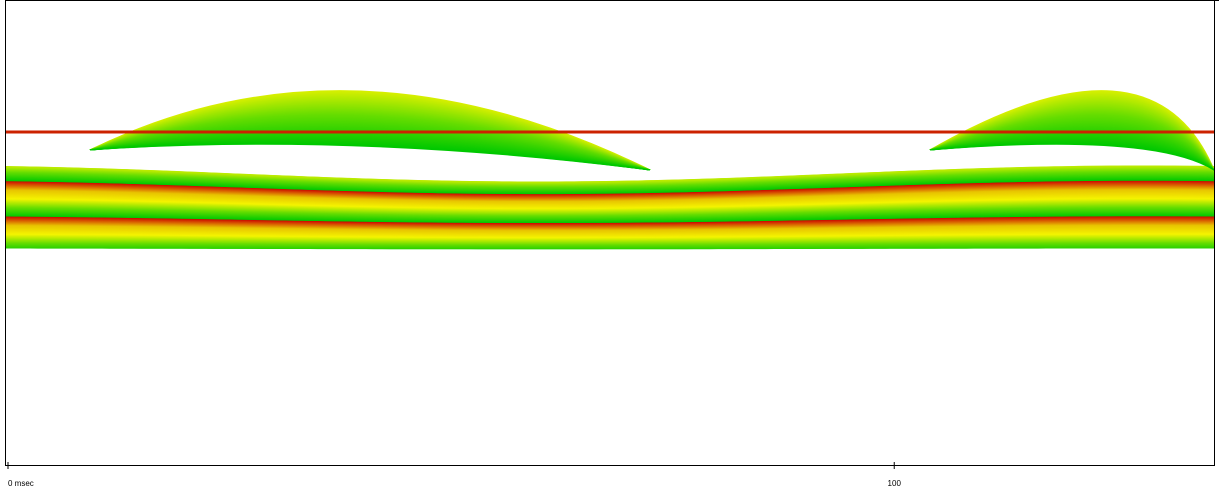 The image size is (1219, 492). What do you see at coordinates (454, 475) in the screenshot?
I see `x-axis-ticks: 0 msec 100` at bounding box center [454, 475].